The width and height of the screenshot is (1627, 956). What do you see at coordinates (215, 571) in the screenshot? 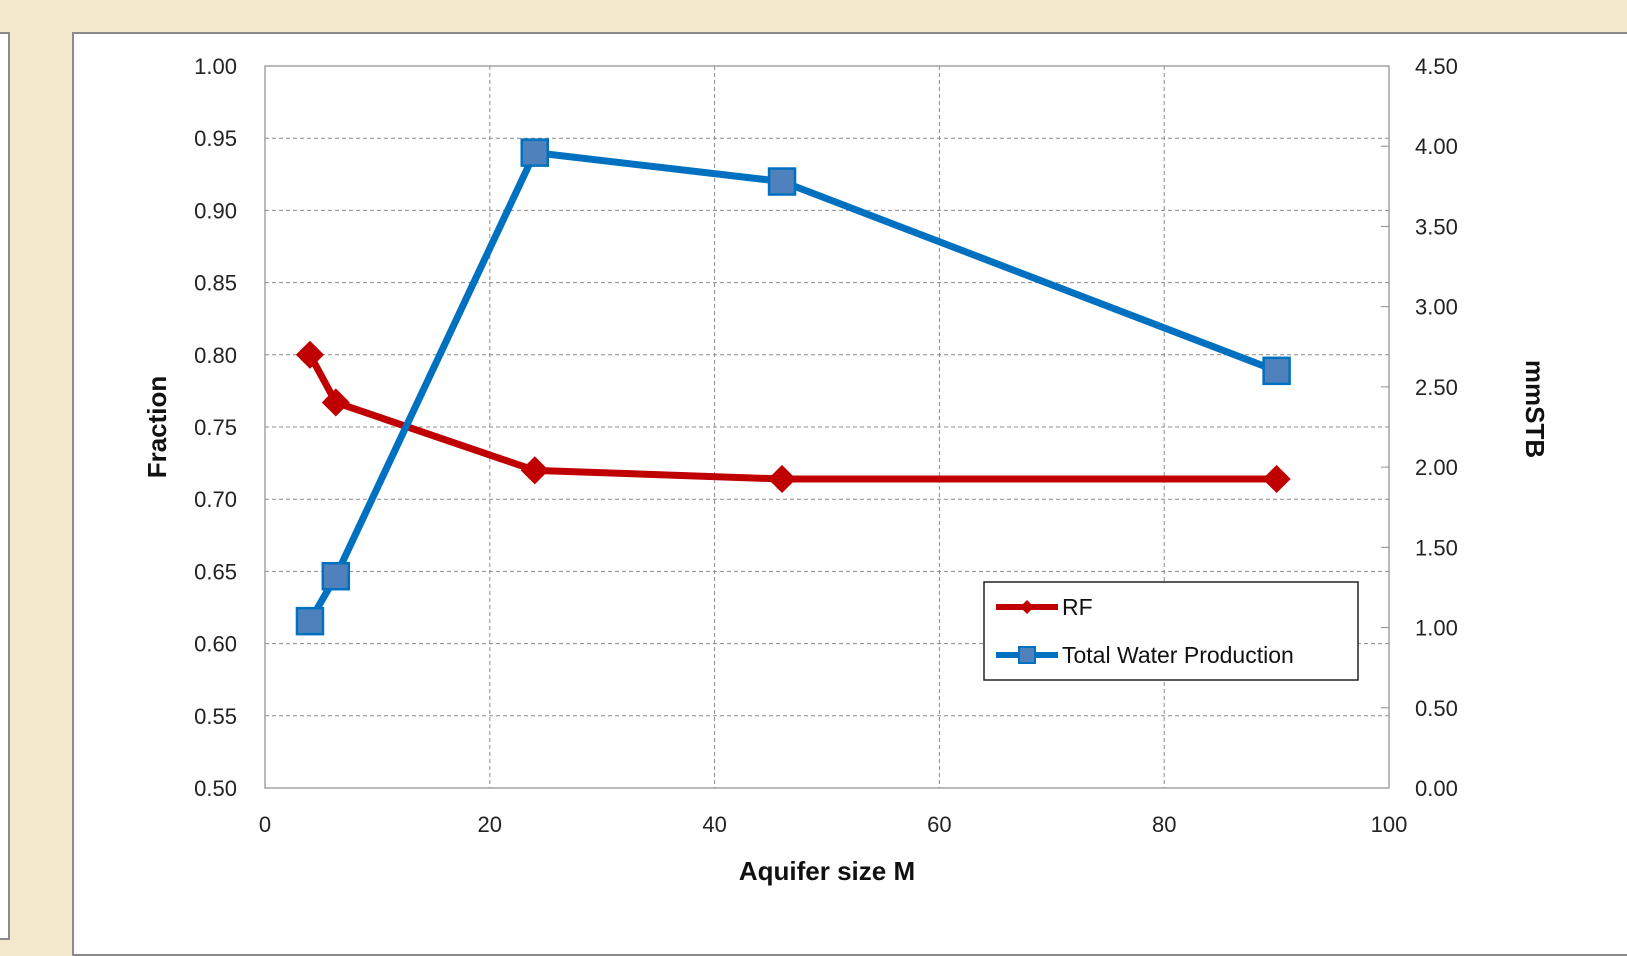
I see `y-tick-label: 0.65` at bounding box center [215, 571].